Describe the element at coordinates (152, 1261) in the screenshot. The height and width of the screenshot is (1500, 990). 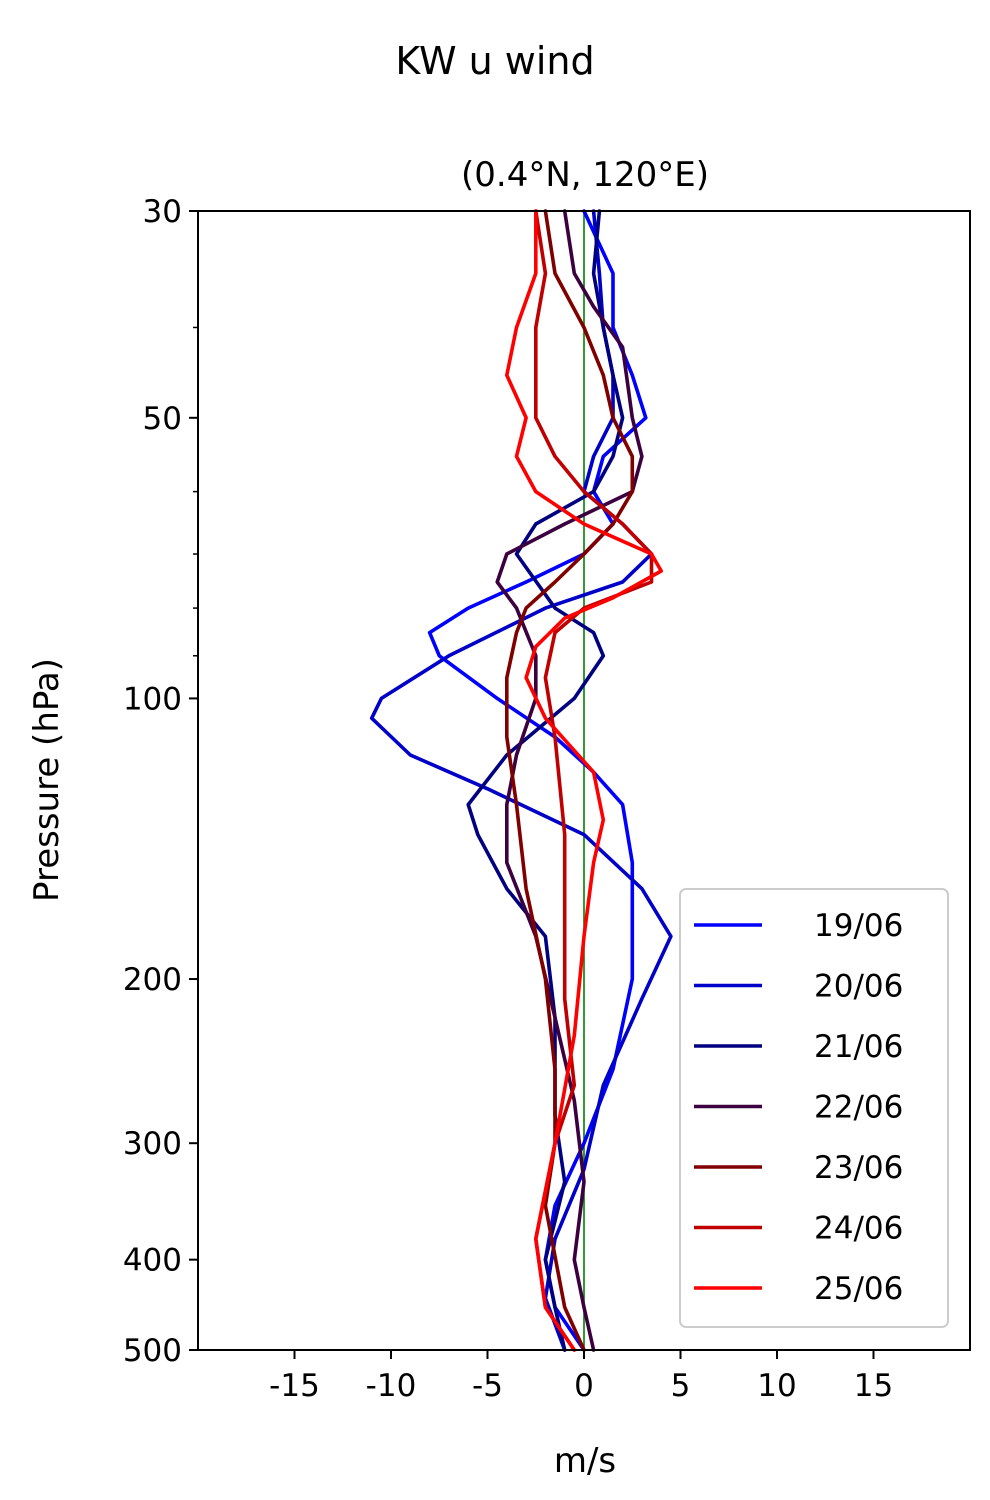
I see `y-tick-label: 400` at that location.